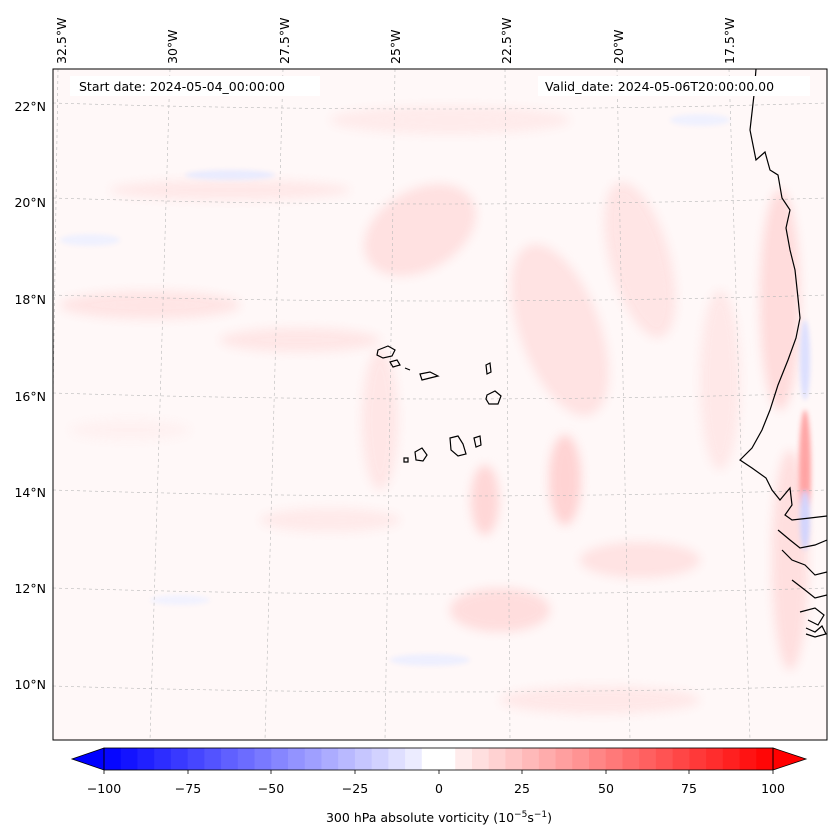  I want to click on colorbar-tick-label: 0, so click(439, 788).